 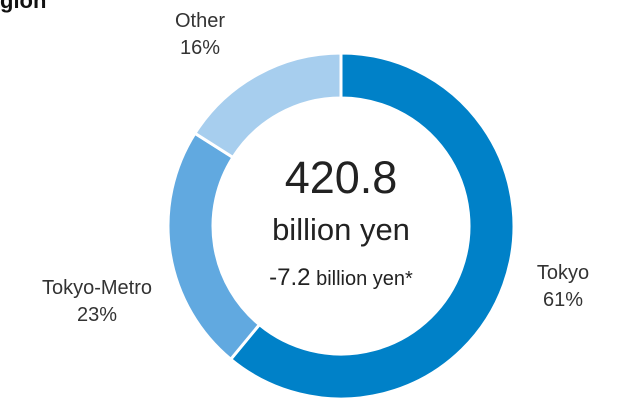 What do you see at coordinates (341, 177) in the screenshot?
I see `total-value: 420.8` at bounding box center [341, 177].